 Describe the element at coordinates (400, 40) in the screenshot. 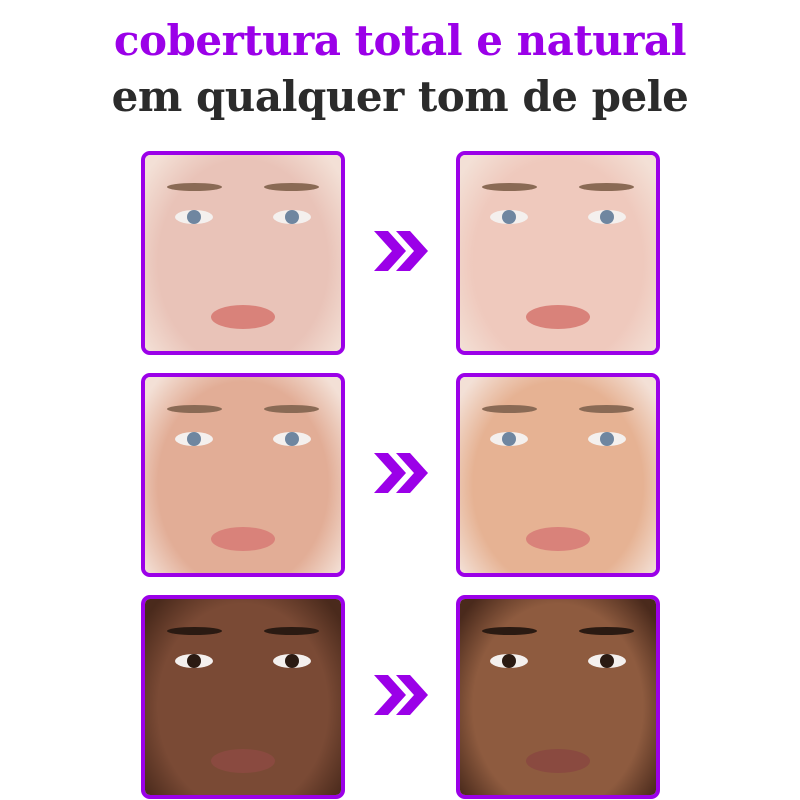

I see `headline-line-1: cobertura total e natural` at that location.